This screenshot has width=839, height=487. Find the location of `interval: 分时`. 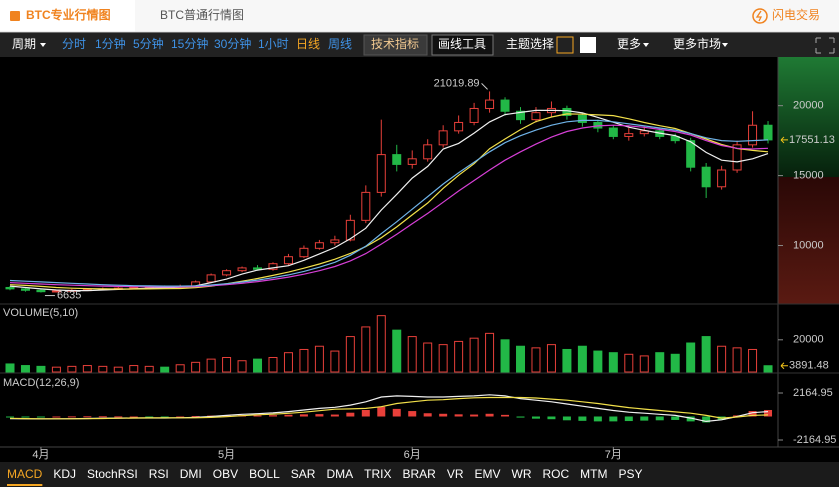

interval: 分时 is located at coordinates (74, 44).